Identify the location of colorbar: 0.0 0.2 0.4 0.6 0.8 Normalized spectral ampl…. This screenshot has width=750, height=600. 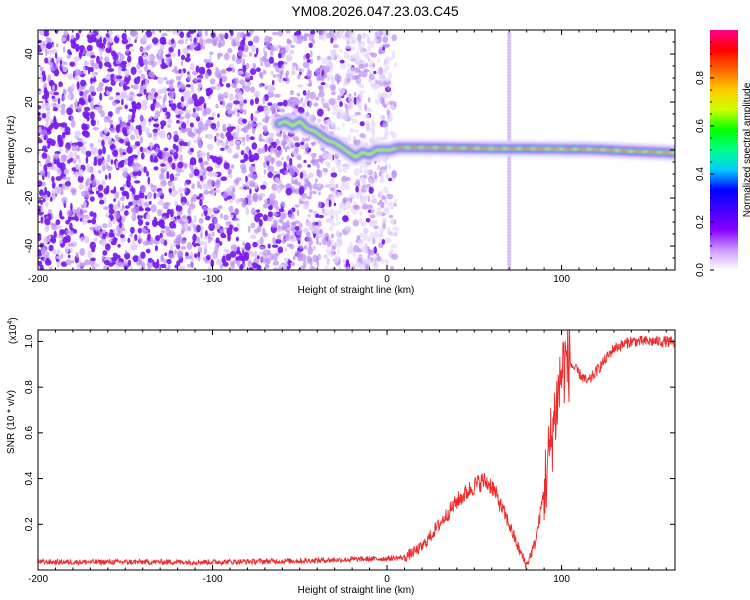
(722, 153).